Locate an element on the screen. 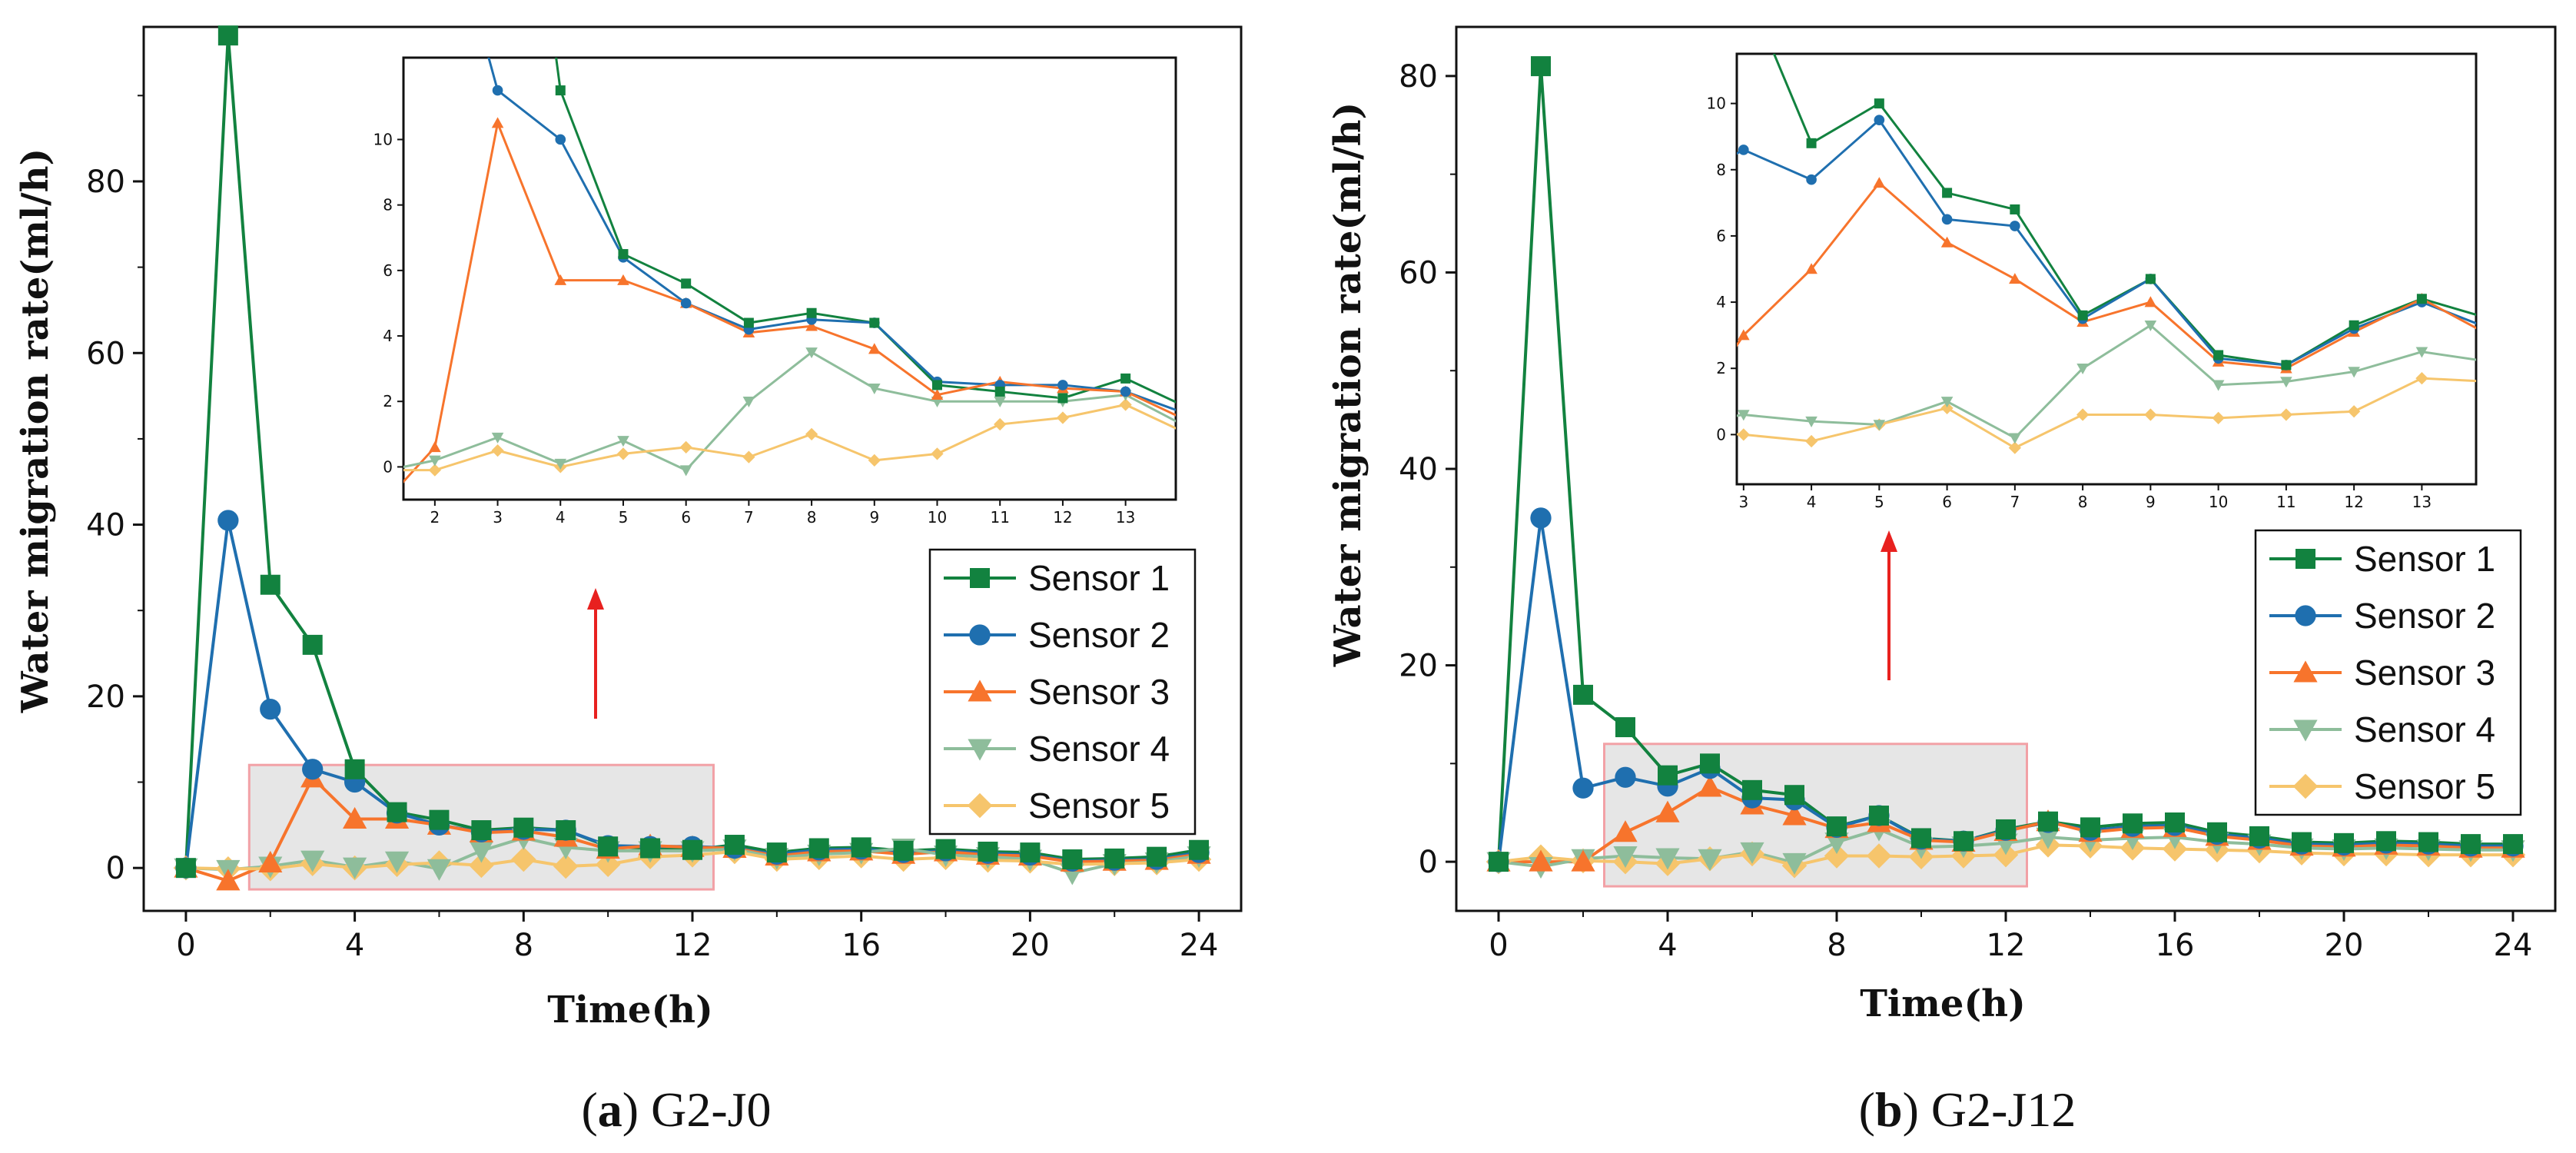  caption-open: ( is located at coordinates (589, 1109).